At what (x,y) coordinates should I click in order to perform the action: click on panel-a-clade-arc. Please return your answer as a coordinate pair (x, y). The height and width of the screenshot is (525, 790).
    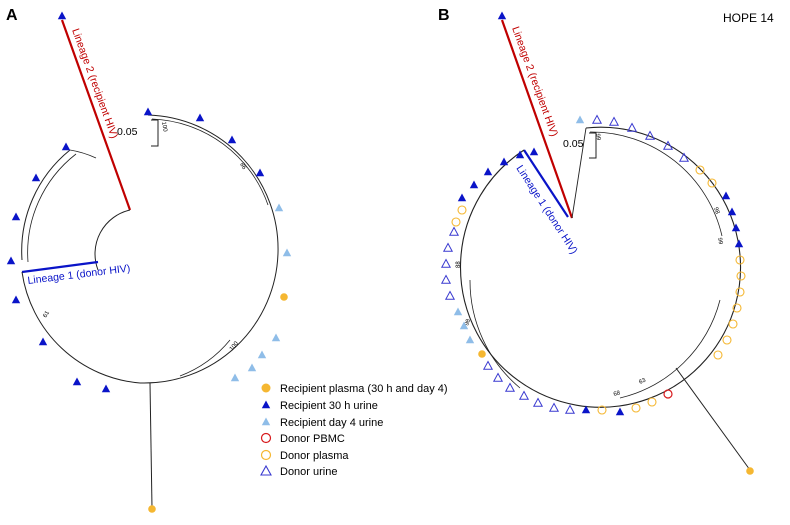
    Looking at the image, I should click on (205, 358).